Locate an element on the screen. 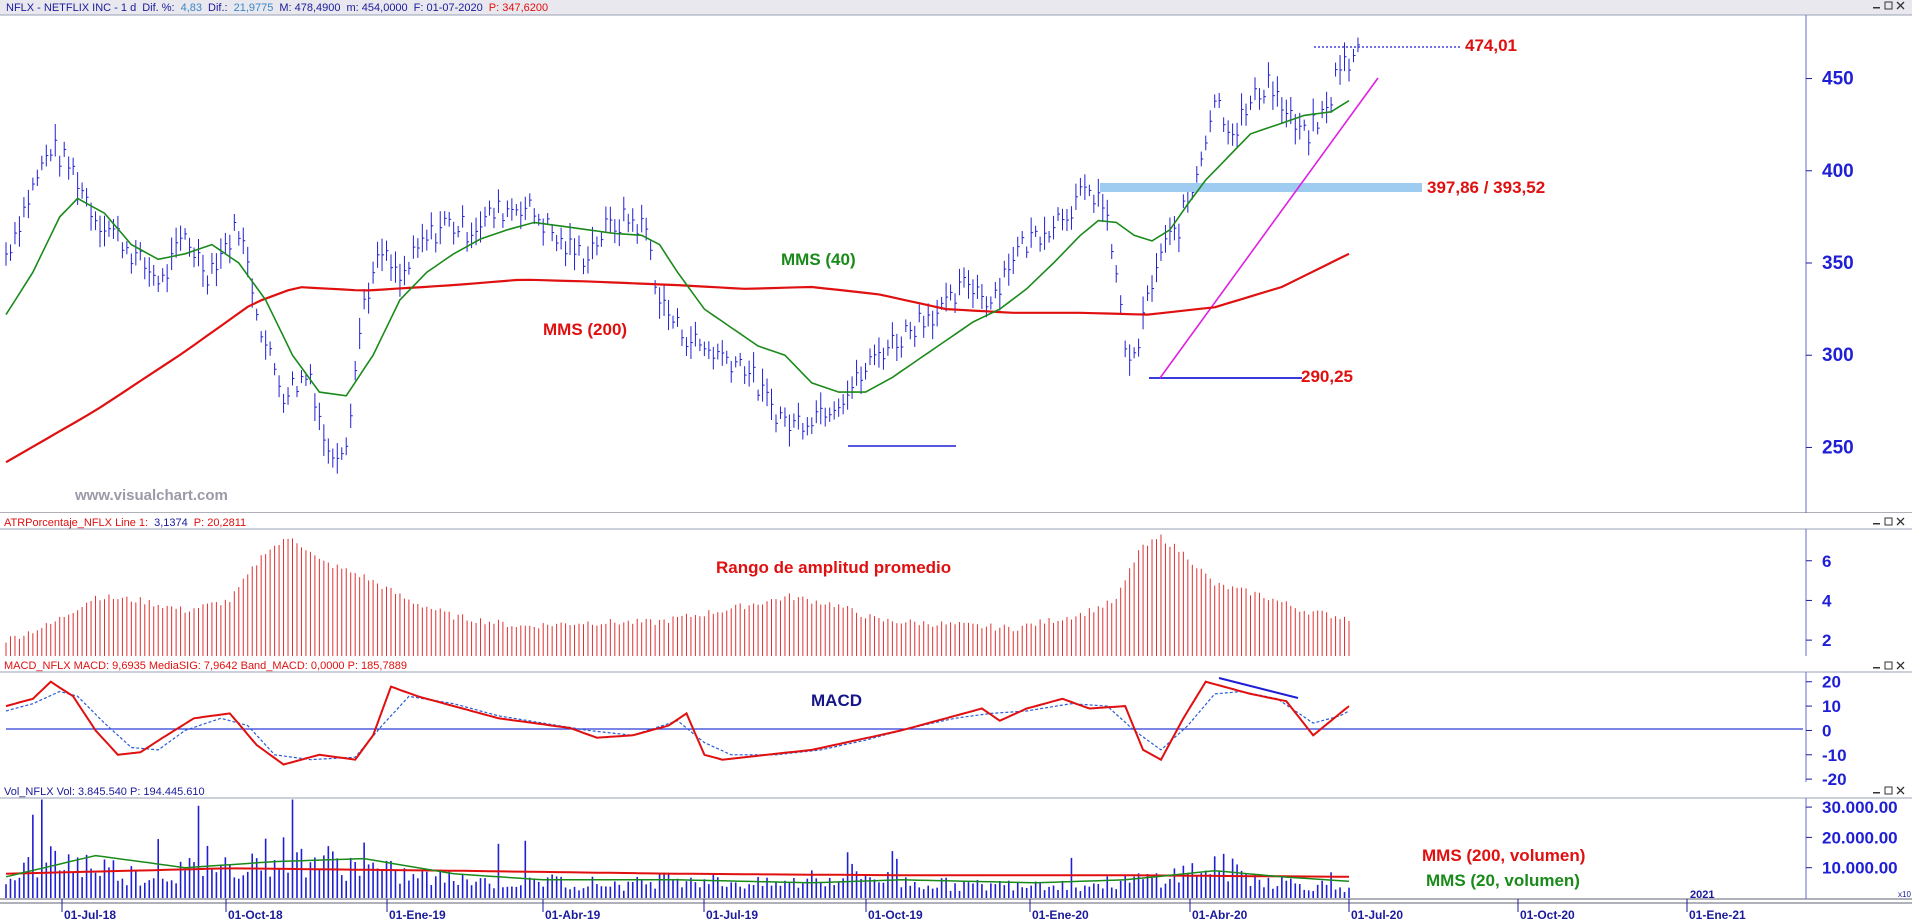 Image resolution: width=1912 pixels, height=922 pixels. macd-y-axis: 20 10 0 -10 -20 is located at coordinates (1826, 731).